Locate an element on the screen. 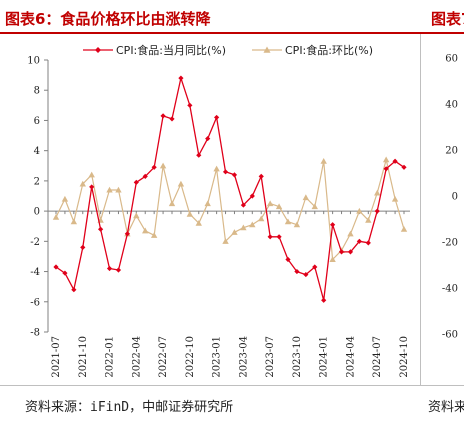  source-divider is located at coordinates (232, 385).